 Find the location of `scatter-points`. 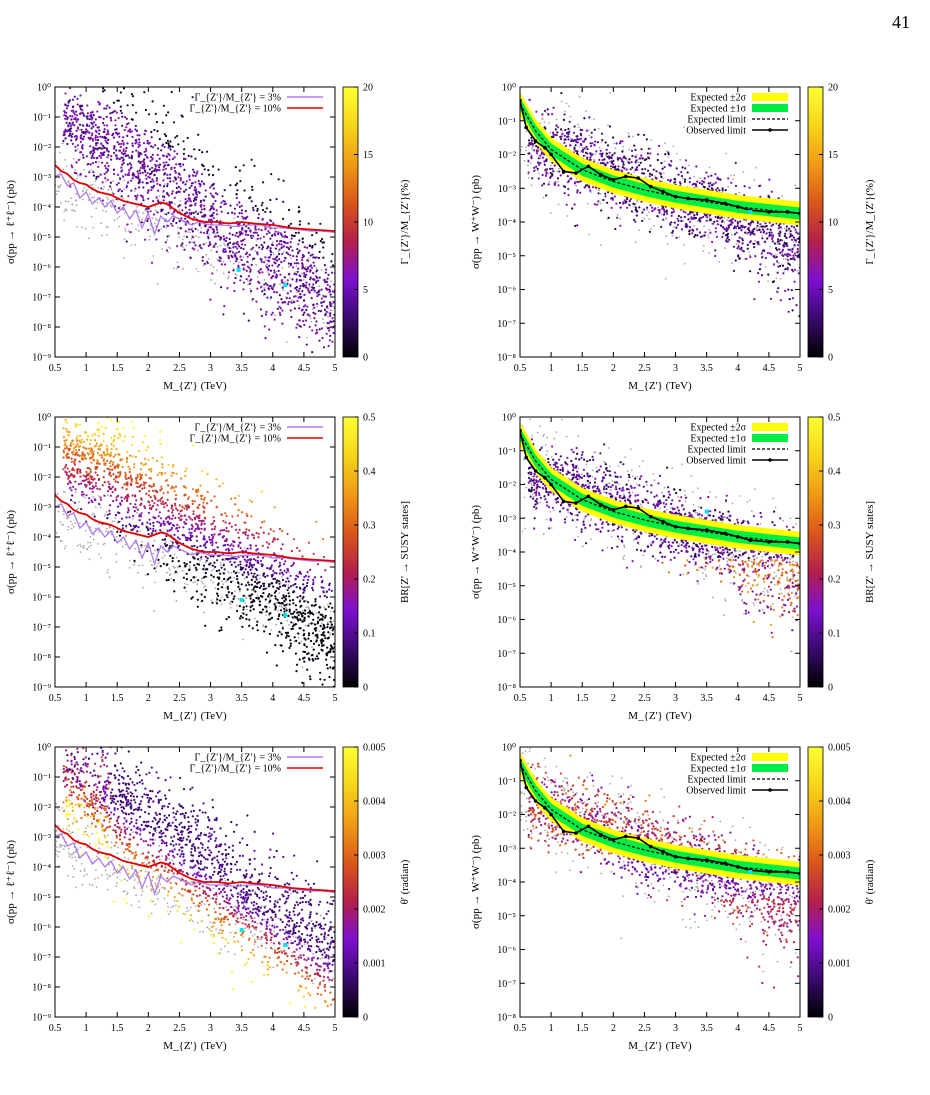

scatter-points is located at coordinates (198, 220).